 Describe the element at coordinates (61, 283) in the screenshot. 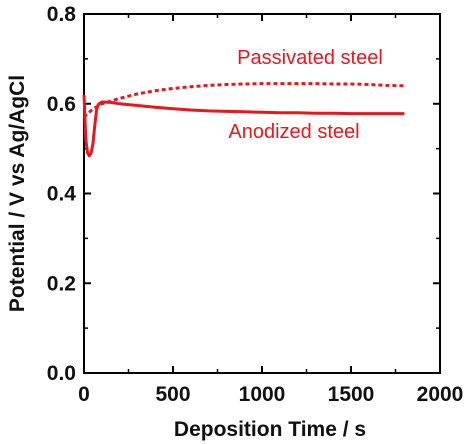

I see `y-tick-label: 0.2` at that location.